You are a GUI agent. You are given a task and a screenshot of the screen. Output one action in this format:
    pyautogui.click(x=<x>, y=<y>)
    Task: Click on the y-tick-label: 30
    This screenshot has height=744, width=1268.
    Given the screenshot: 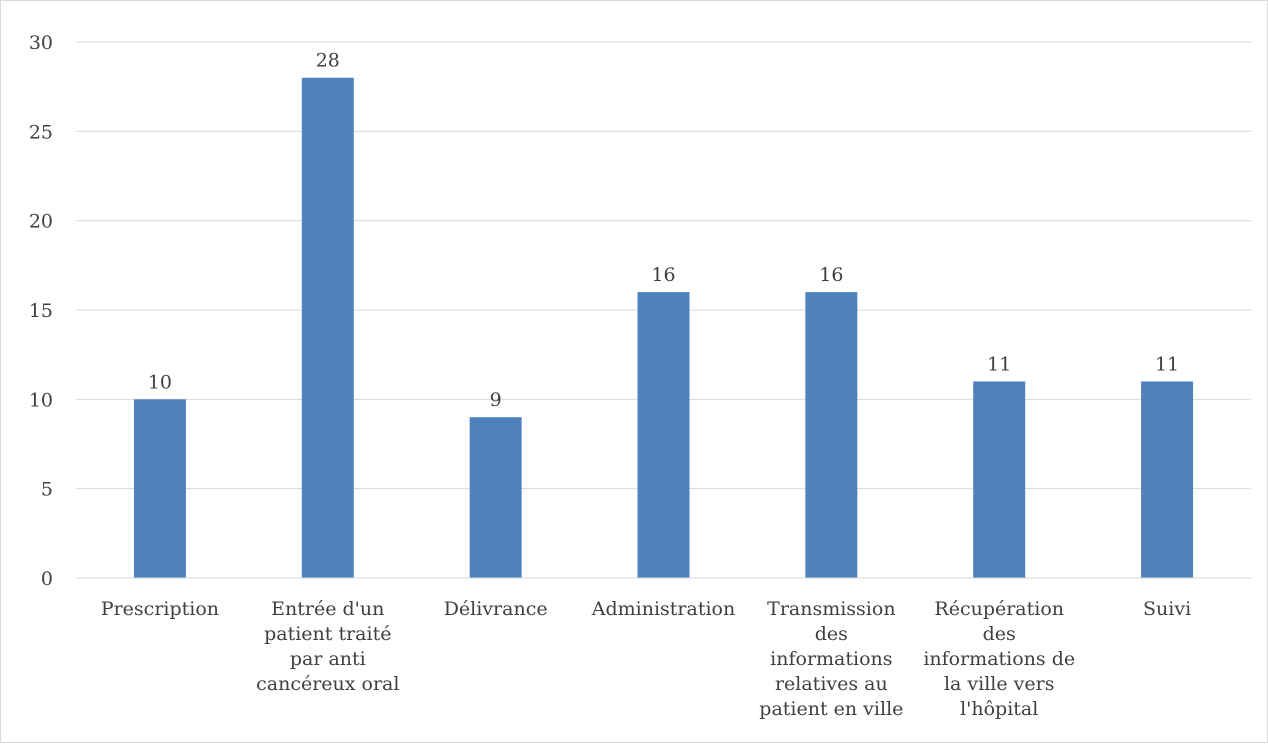 What is the action you would take?
    pyautogui.click(x=41, y=43)
    